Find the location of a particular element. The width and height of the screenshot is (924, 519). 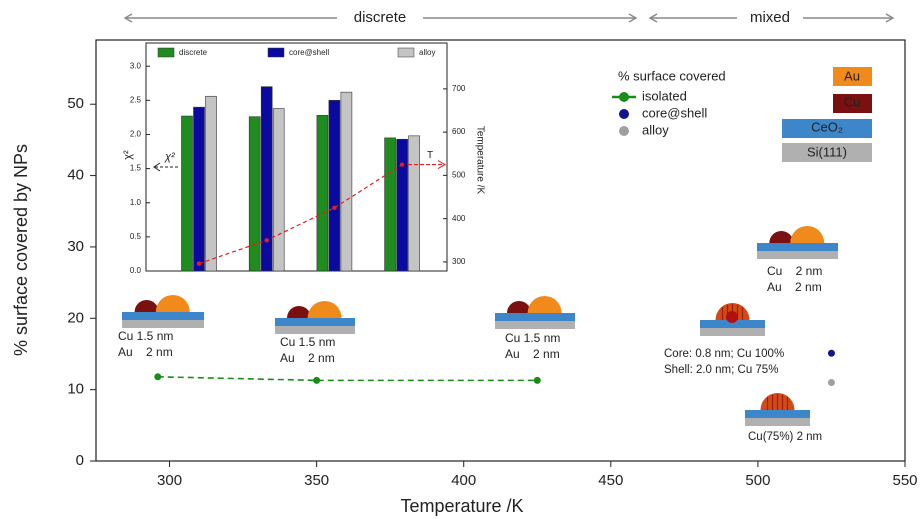

x-axis-title: Temperature /K is located at coordinates (461, 506).